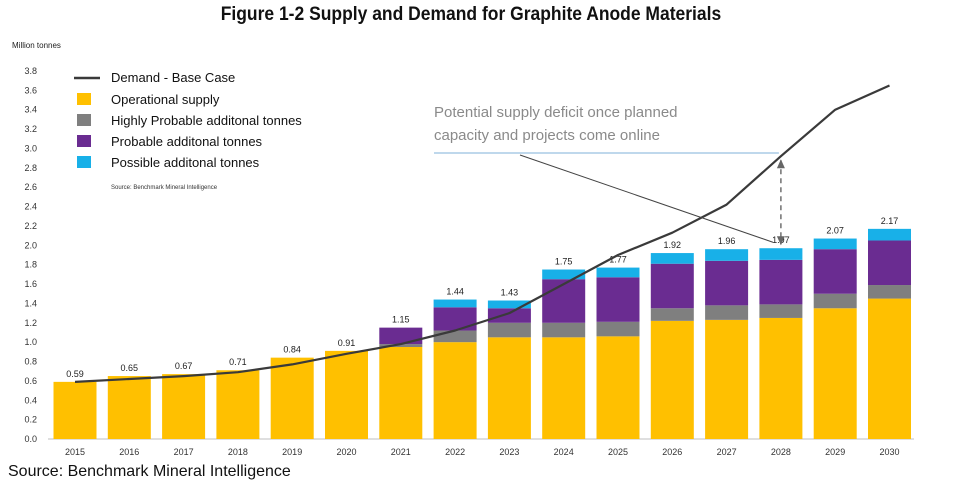 This screenshot has height=491, width=956. What do you see at coordinates (30, 129) in the screenshot?
I see `y-tick-label: 3.2` at bounding box center [30, 129].